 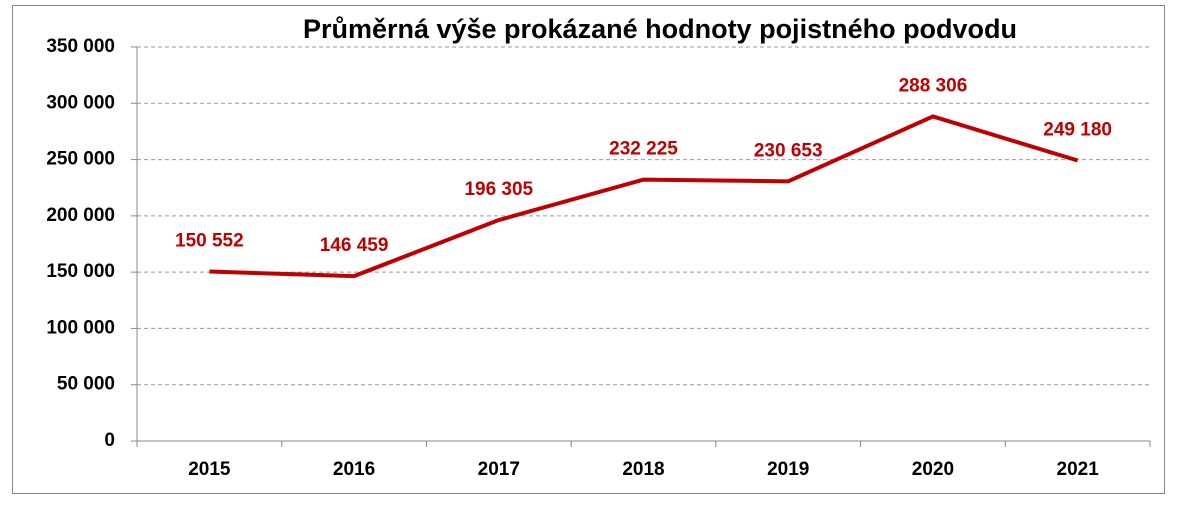 I want to click on data-label: 232 225, so click(x=643, y=149).